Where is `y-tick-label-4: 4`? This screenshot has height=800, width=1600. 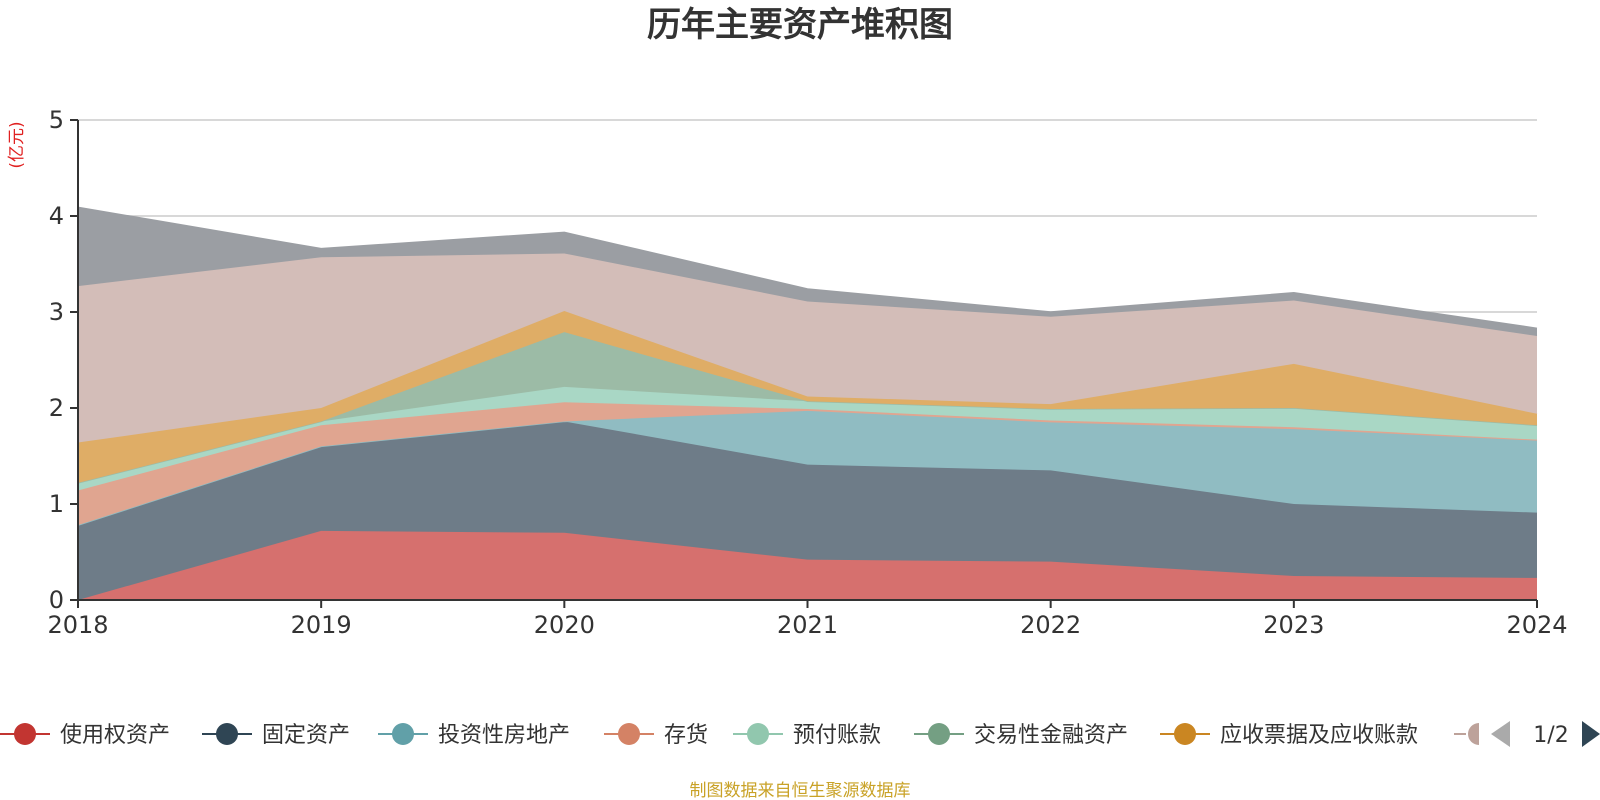 y-tick-label-4: 4 is located at coordinates (56, 216).